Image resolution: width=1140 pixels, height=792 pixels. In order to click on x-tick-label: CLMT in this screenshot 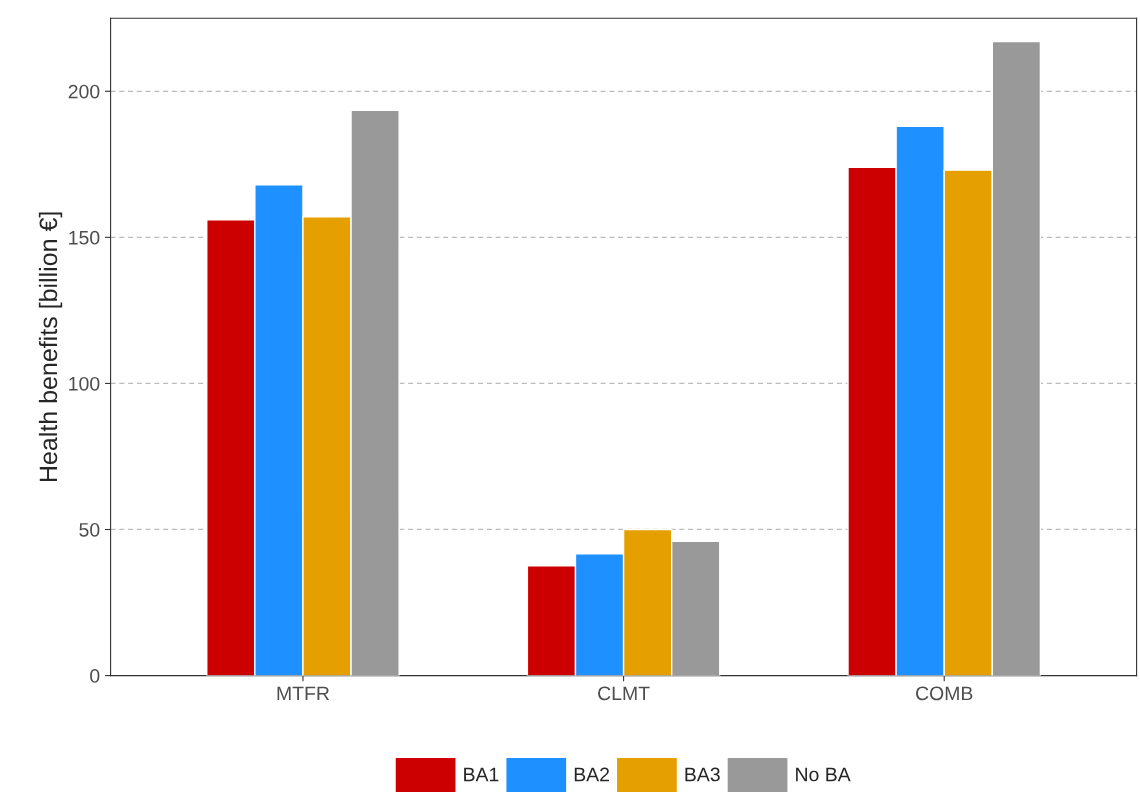, I will do `click(624, 693)`.